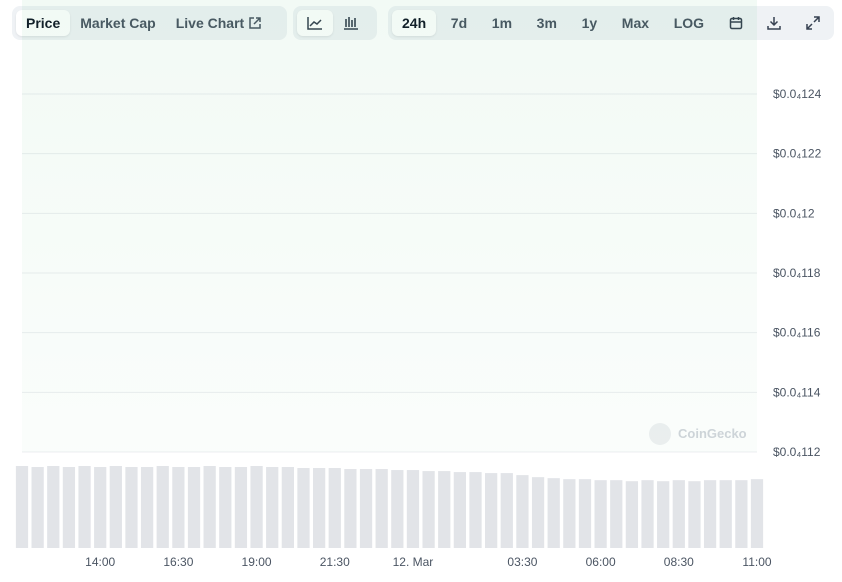  I want to click on tab-market-cap: Market Cap, so click(118, 23).